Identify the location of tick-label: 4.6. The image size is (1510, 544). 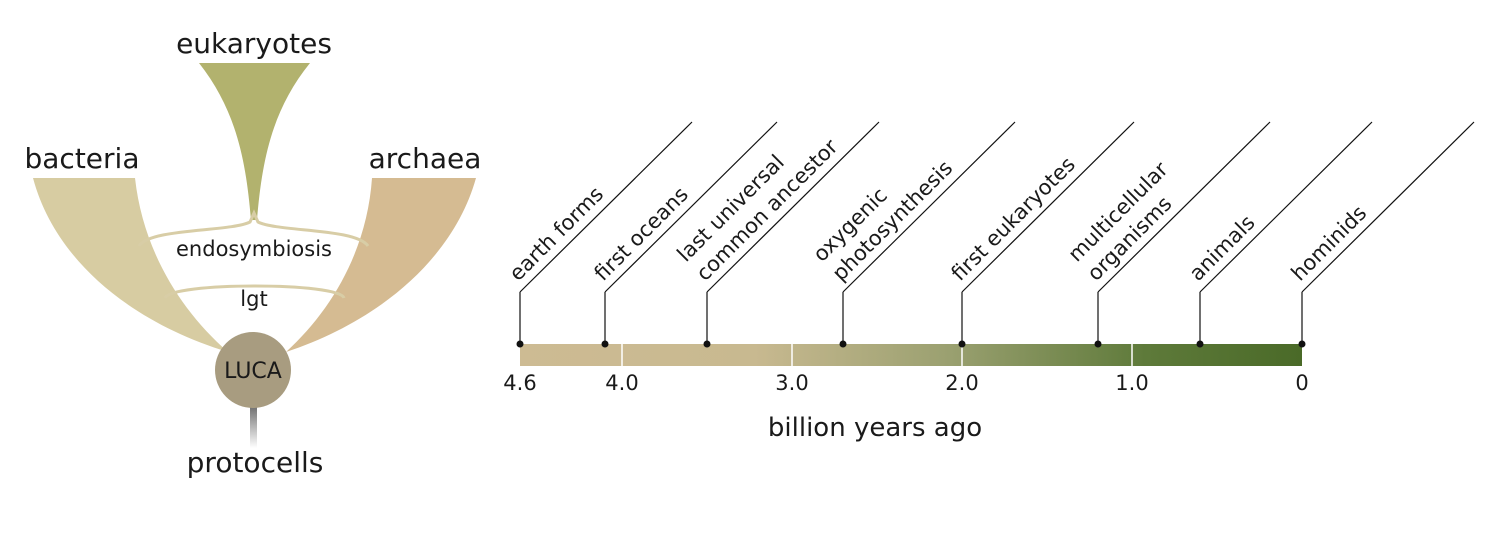
(519, 383).